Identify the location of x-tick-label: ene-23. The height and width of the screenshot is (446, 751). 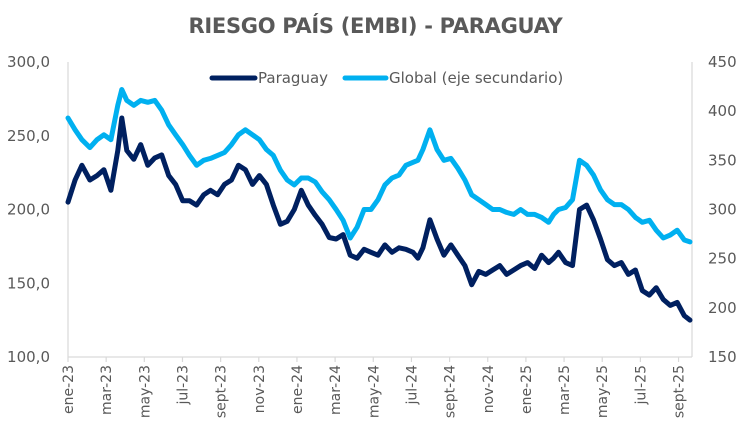
(69, 389).